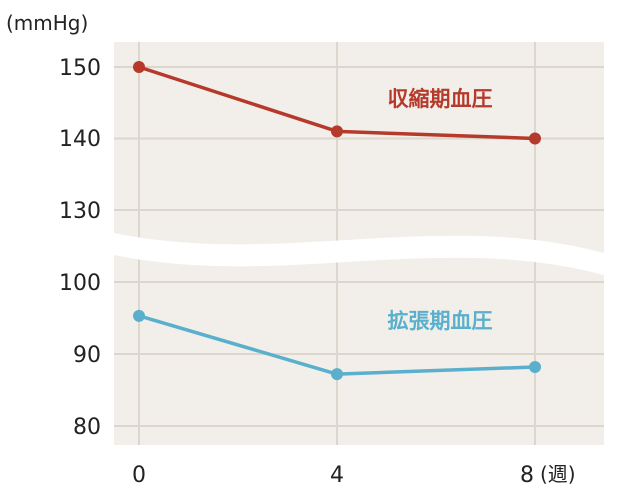 This screenshot has width=640, height=502. What do you see at coordinates (87, 355) in the screenshot?
I see `y-tick-label-90: 90` at bounding box center [87, 355].